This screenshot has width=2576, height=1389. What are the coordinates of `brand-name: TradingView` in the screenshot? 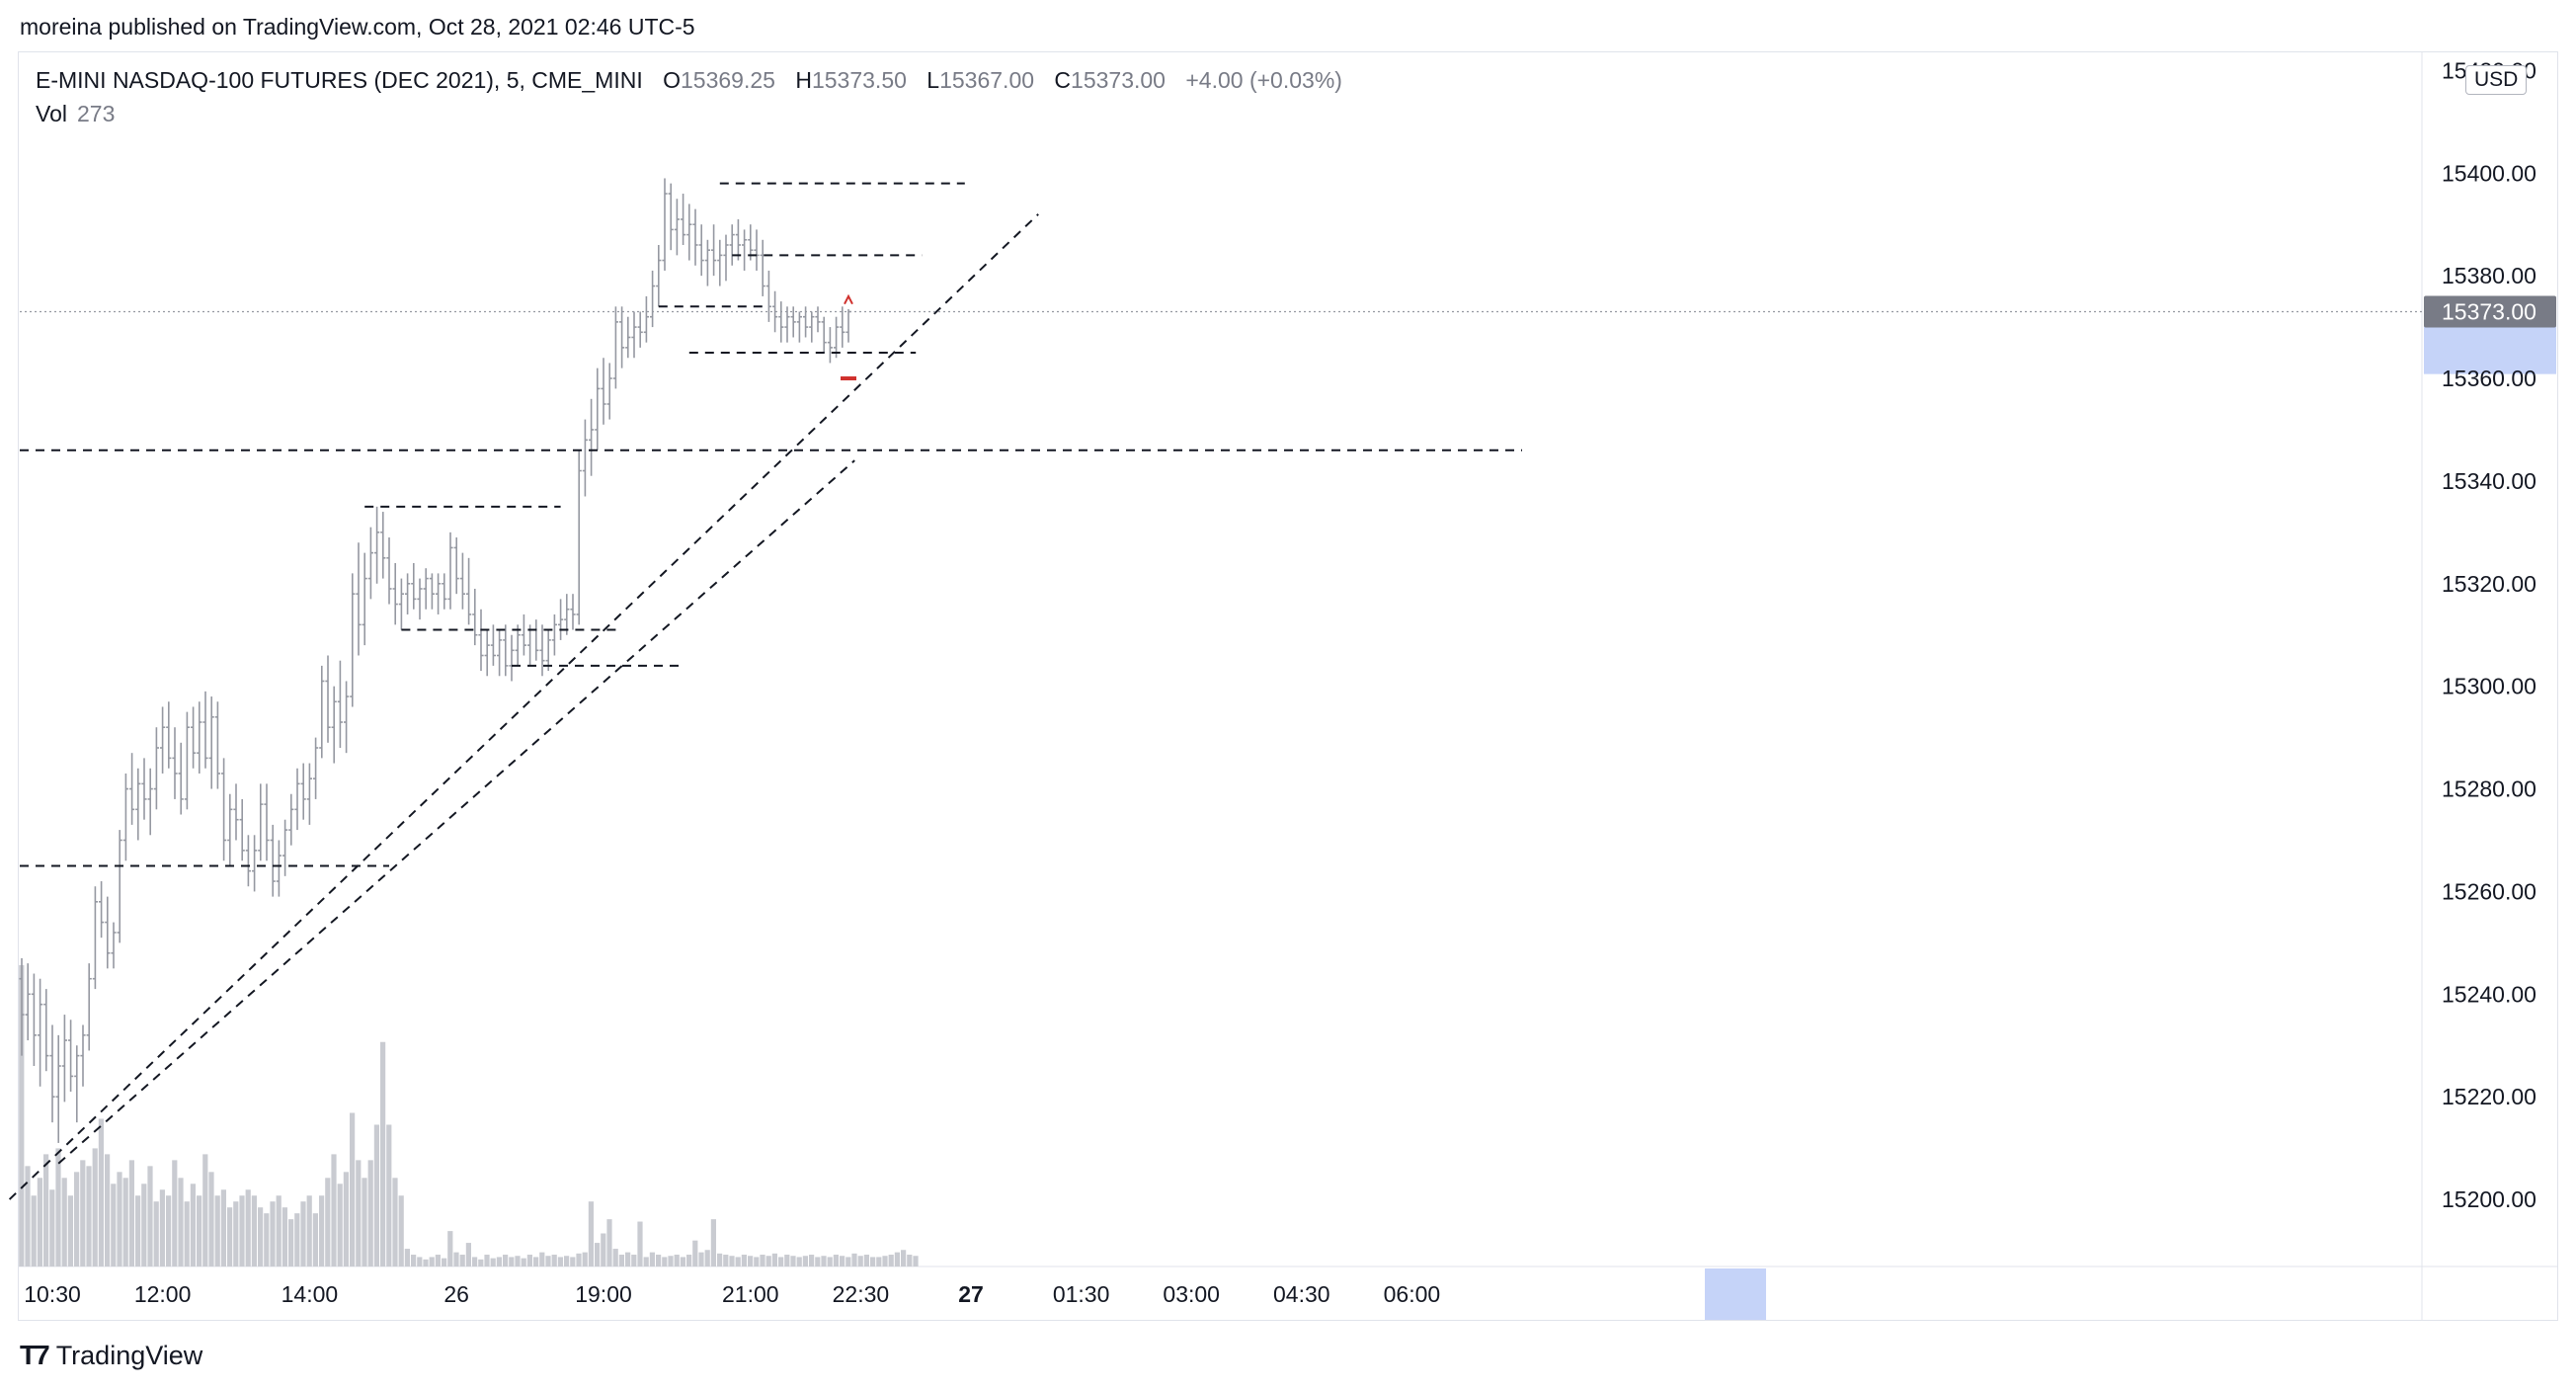 It's located at (129, 1355).